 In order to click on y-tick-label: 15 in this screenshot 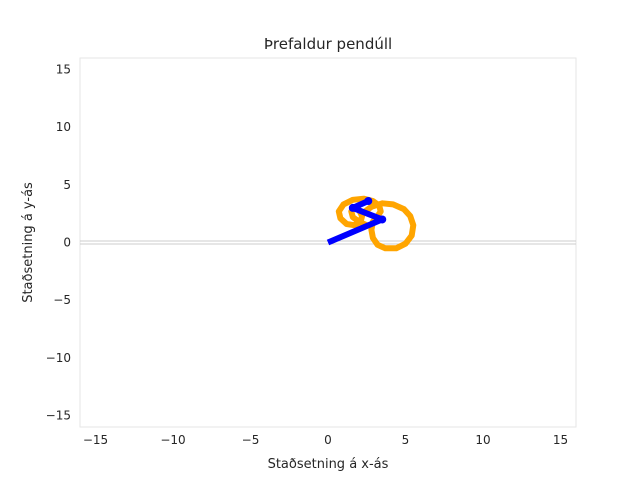, I will do `click(63, 70)`.